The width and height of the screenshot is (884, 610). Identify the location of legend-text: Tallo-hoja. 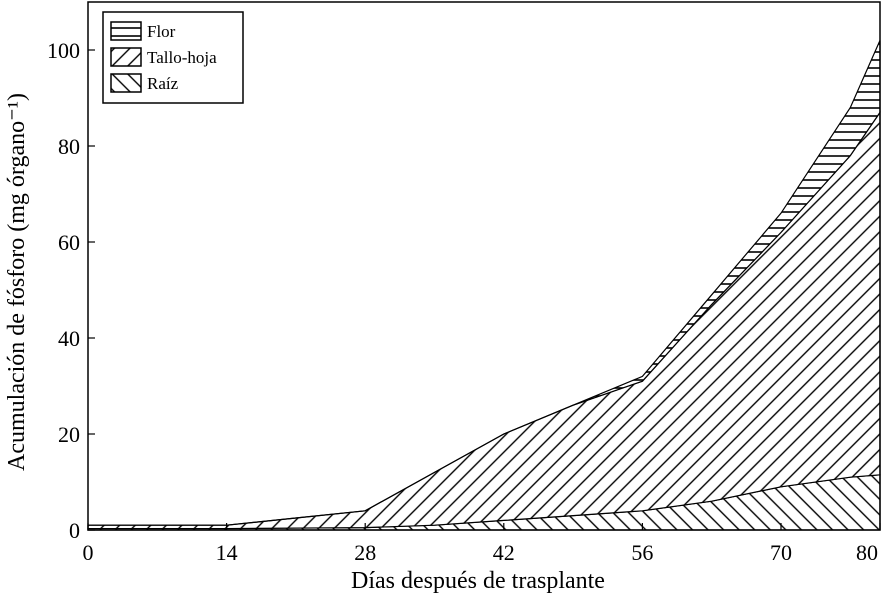
(182, 57).